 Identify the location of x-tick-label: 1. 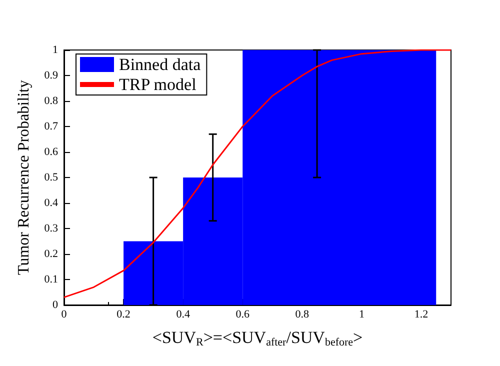
(361, 314).